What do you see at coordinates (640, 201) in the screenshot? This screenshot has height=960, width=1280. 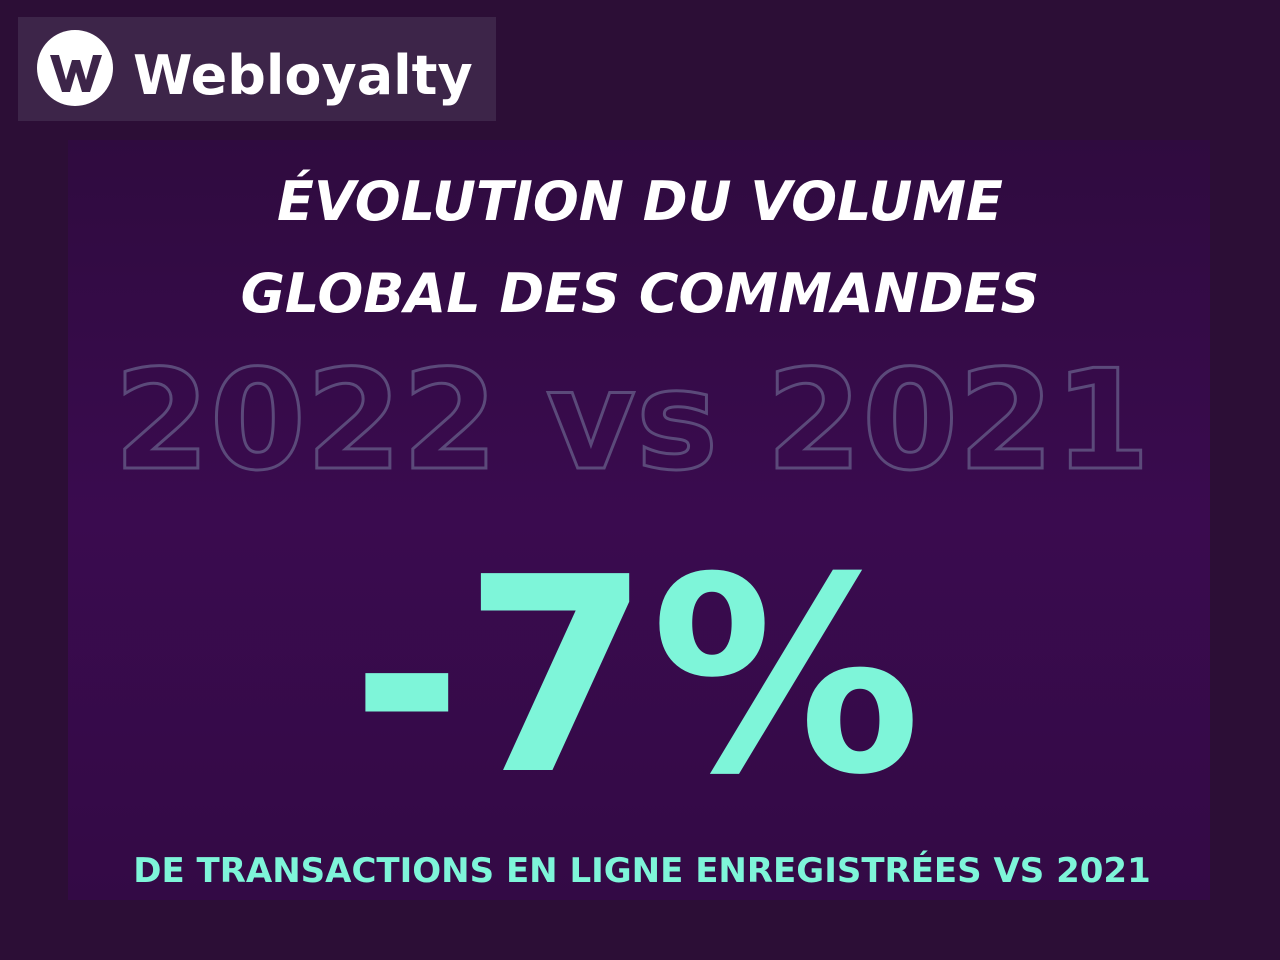 I see `title-line: ÉVOLUTION DU VOLUME` at bounding box center [640, 201].